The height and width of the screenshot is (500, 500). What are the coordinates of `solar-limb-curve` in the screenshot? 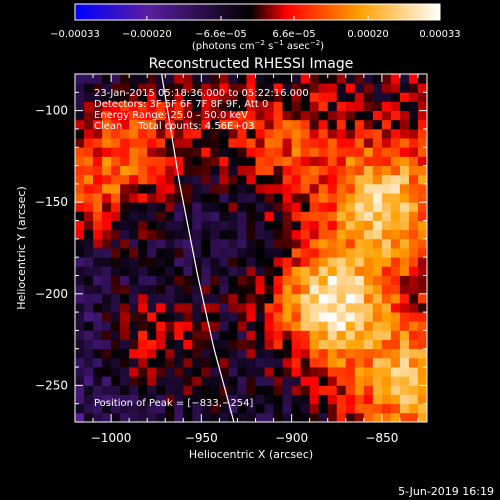 It's located at (198, 248).